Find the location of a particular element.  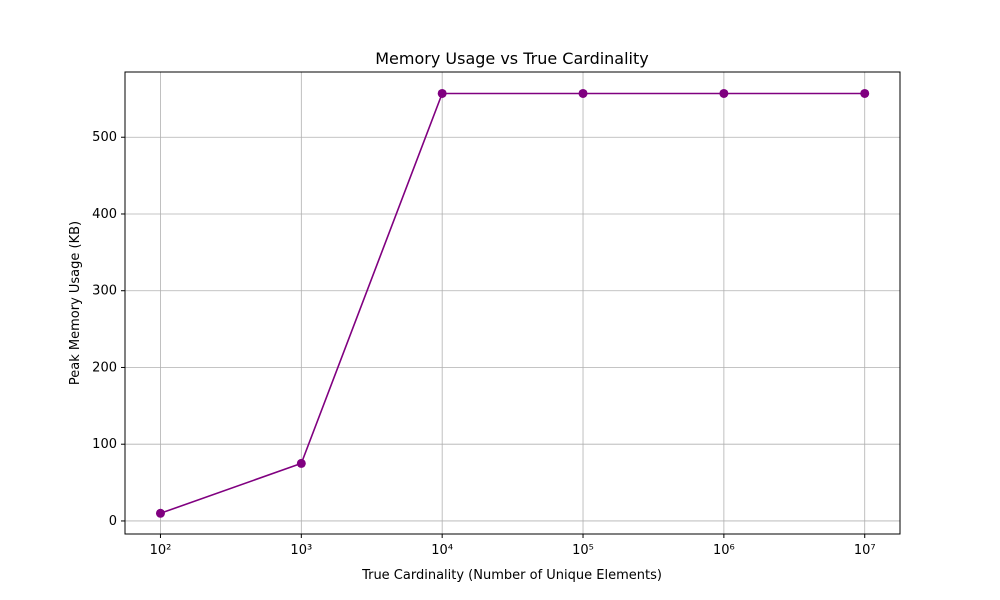

y-tick-label: 200 is located at coordinates (104, 367).